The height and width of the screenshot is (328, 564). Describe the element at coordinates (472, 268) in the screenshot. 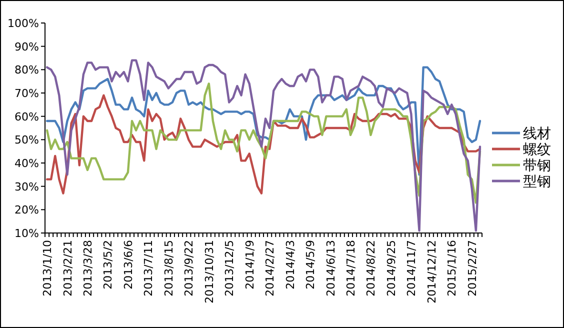

I see `x-tick-label: 2015/2/27` at that location.